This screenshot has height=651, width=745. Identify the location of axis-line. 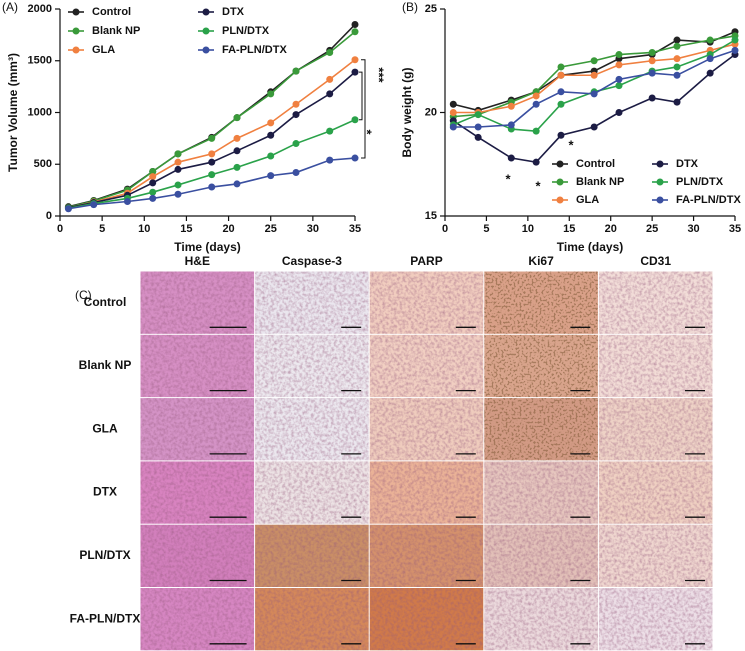
(207, 113).